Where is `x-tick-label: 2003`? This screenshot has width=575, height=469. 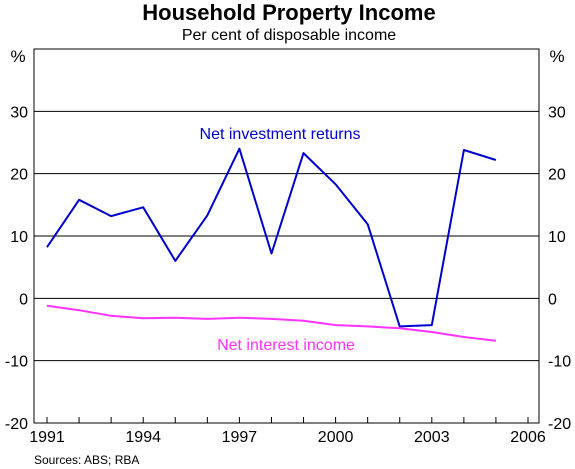
x-tick-label: 2003 is located at coordinates (432, 437).